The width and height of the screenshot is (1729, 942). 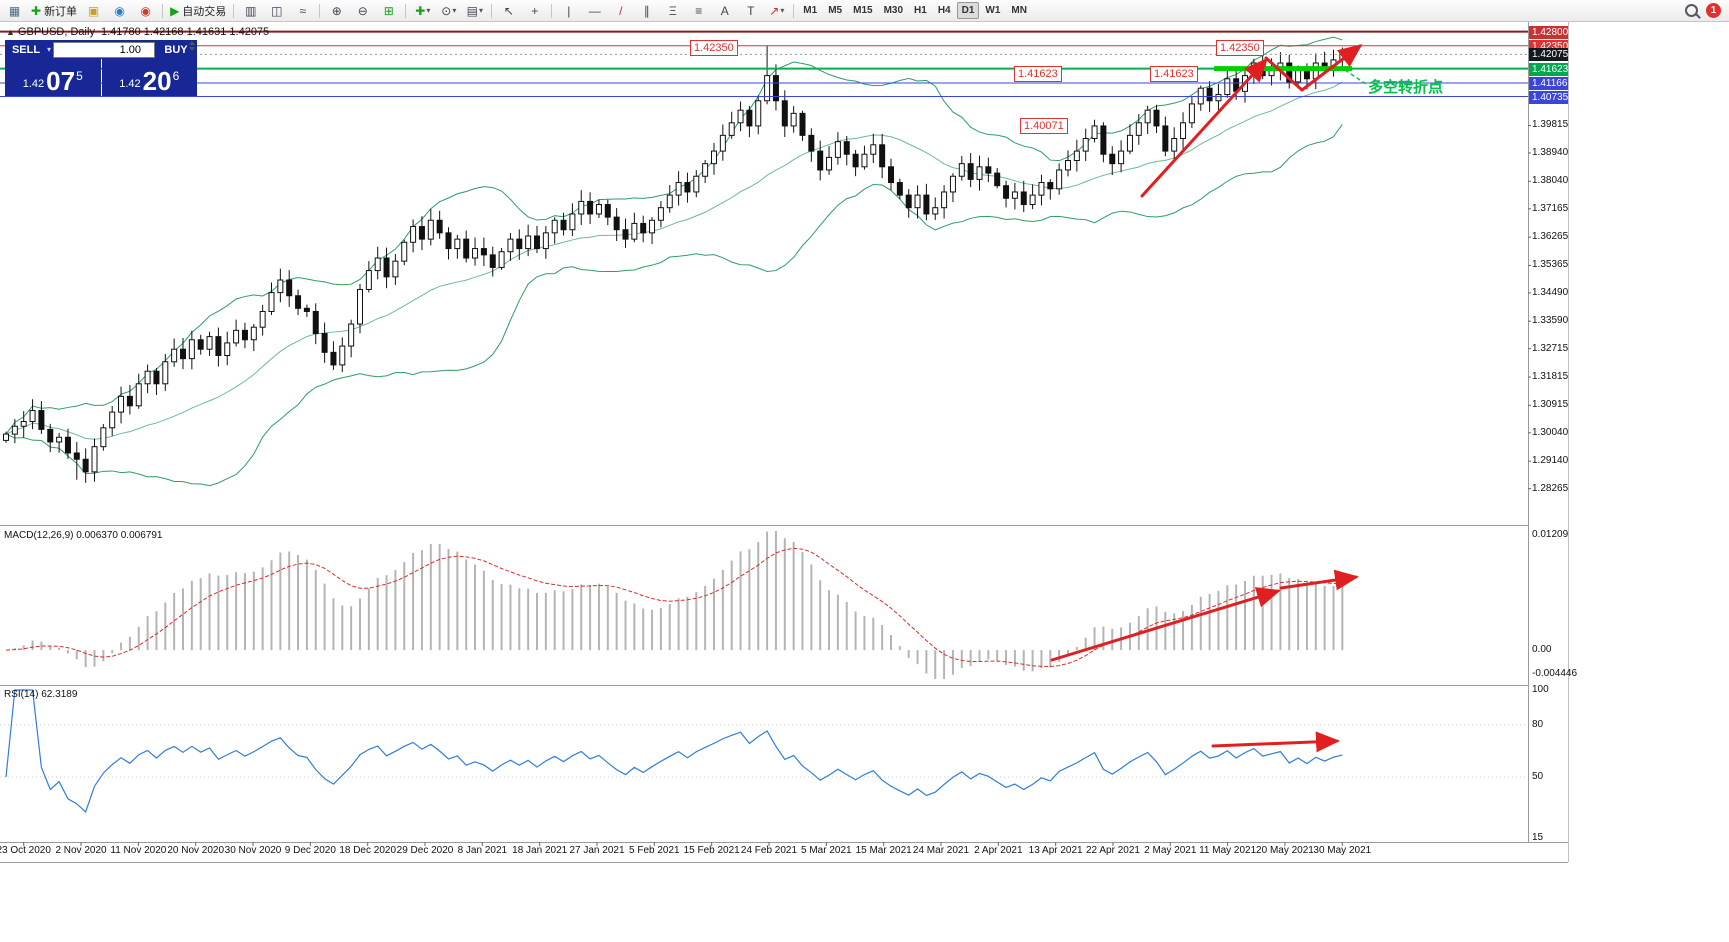 What do you see at coordinates (54, 11) in the screenshot?
I see `new-order-button: ✚ 新订单` at bounding box center [54, 11].